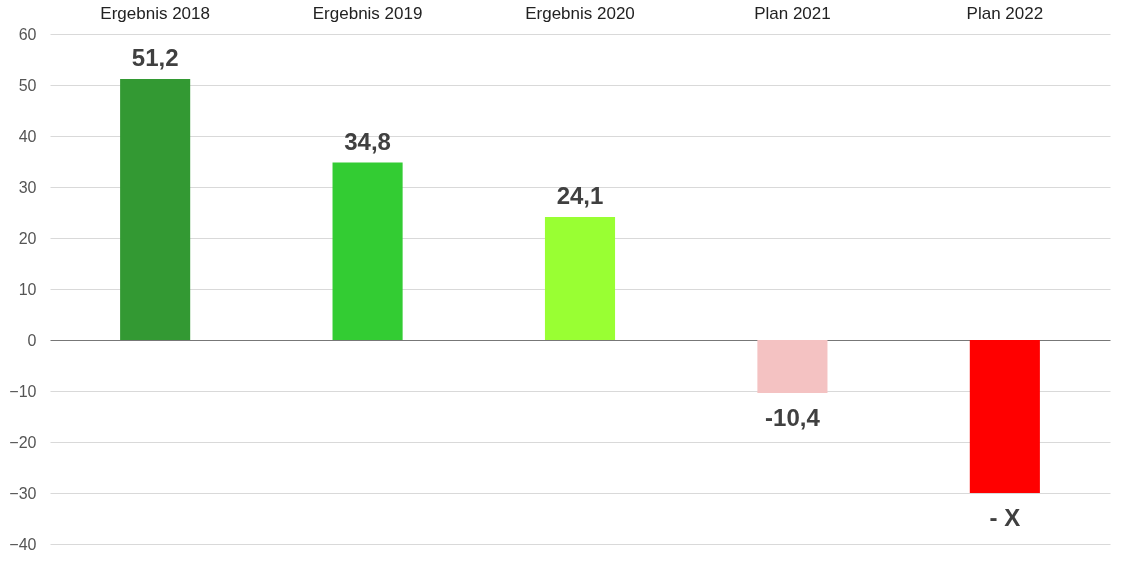 This screenshot has height=576, width=1145. Describe the element at coordinates (792, 13) in the screenshot. I see `x-tick-label: Plan 2021` at that location.